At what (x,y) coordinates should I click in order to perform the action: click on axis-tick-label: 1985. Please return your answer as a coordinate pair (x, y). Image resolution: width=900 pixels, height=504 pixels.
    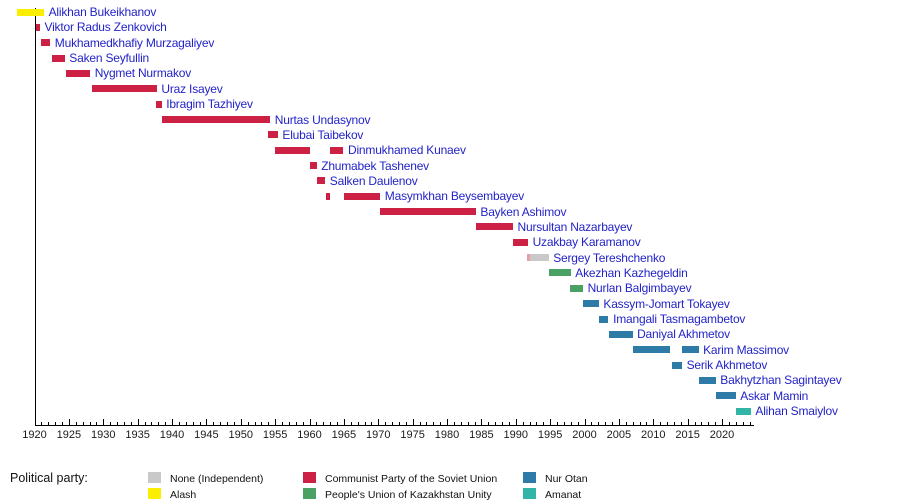
    Looking at the image, I should click on (481, 435).